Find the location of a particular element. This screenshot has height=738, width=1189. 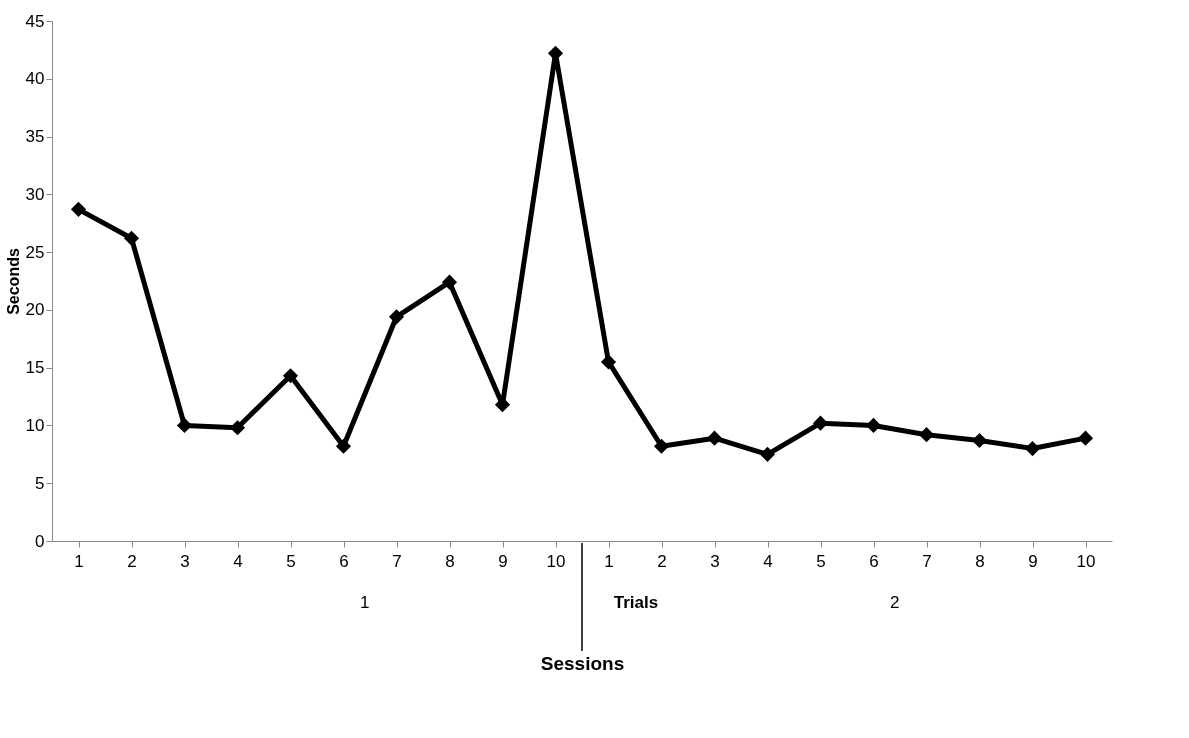

y-tick-label: 30 is located at coordinates (35, 194).